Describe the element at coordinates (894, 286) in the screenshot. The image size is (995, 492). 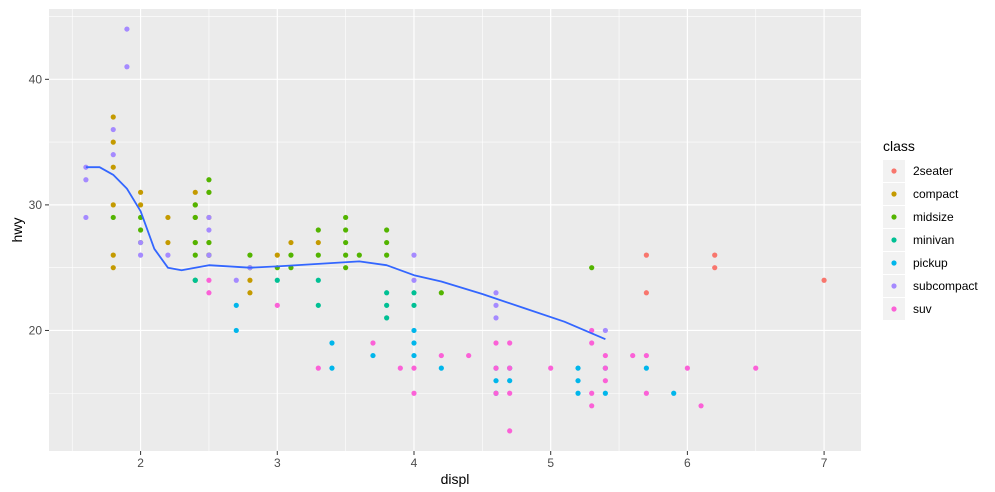
I see `legend-swatch-subcompact` at that location.